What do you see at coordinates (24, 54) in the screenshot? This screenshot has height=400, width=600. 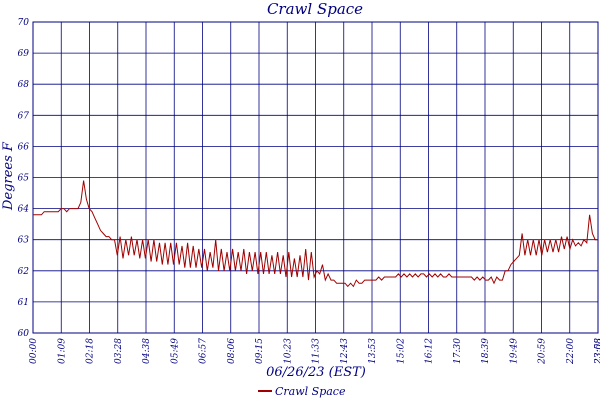 I see `y-tick-label: 69` at bounding box center [24, 54].